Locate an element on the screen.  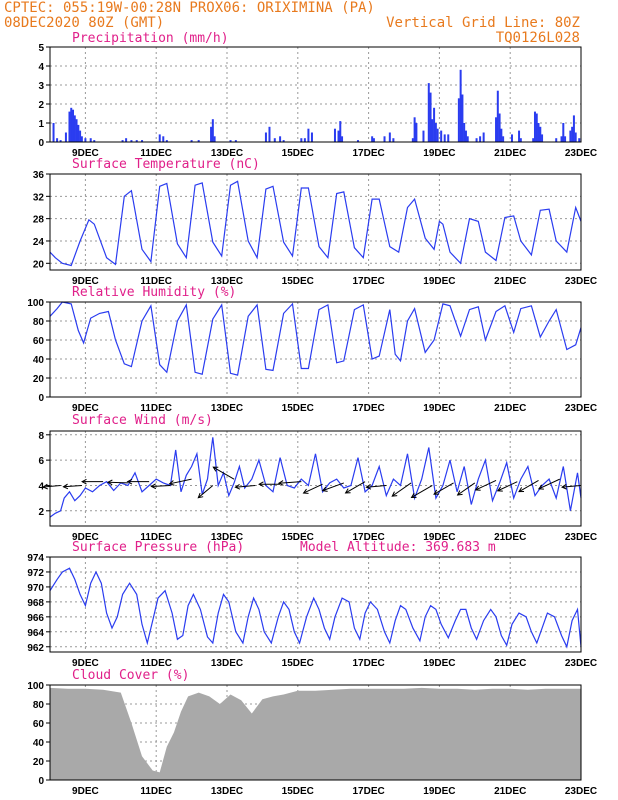
temperature-x-tick-label: 9DEC is located at coordinates (85, 281).